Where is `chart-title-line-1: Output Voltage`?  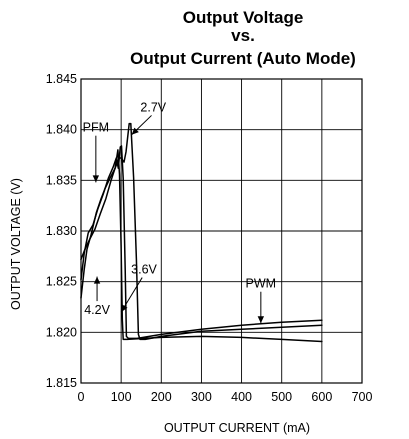 chart-title-line-1: Output Voltage is located at coordinates (243, 17).